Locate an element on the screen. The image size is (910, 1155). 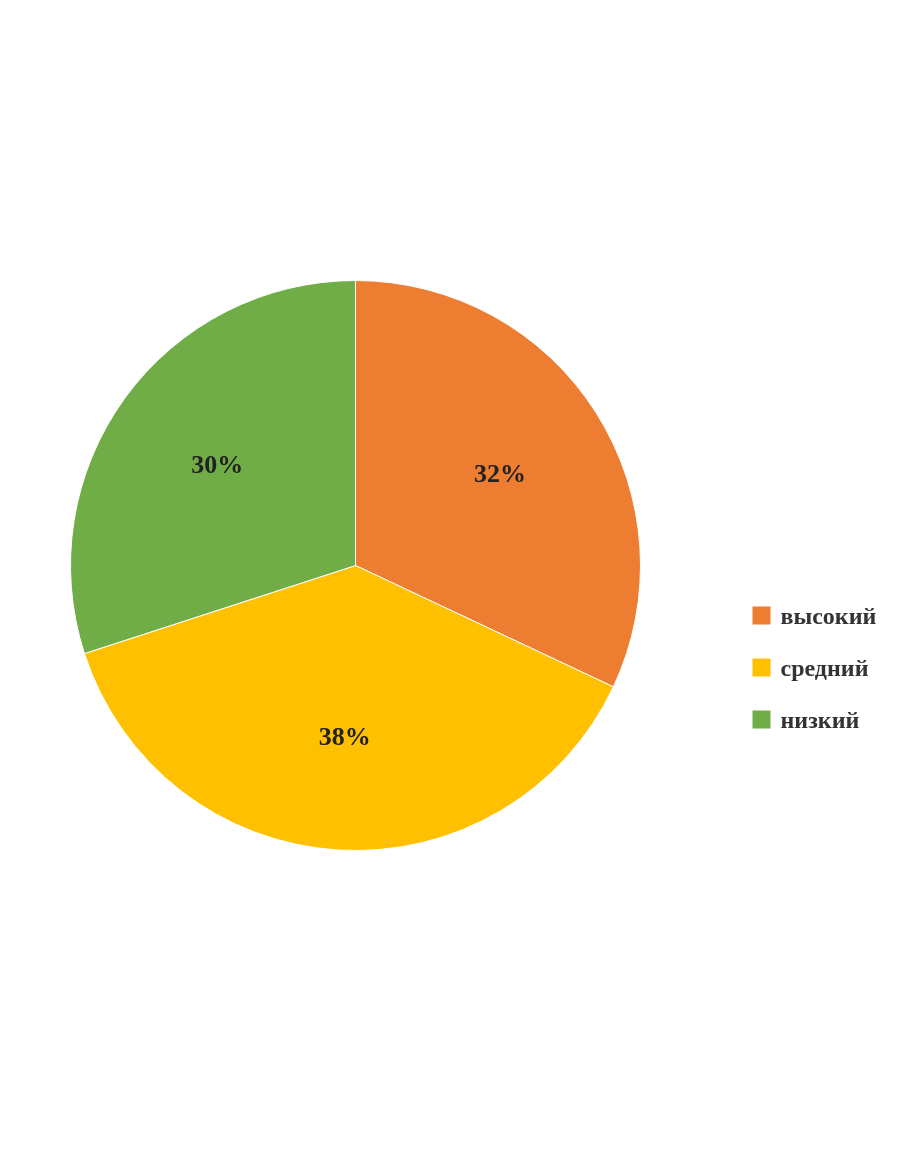
legend-label: высокий is located at coordinates (828, 615).